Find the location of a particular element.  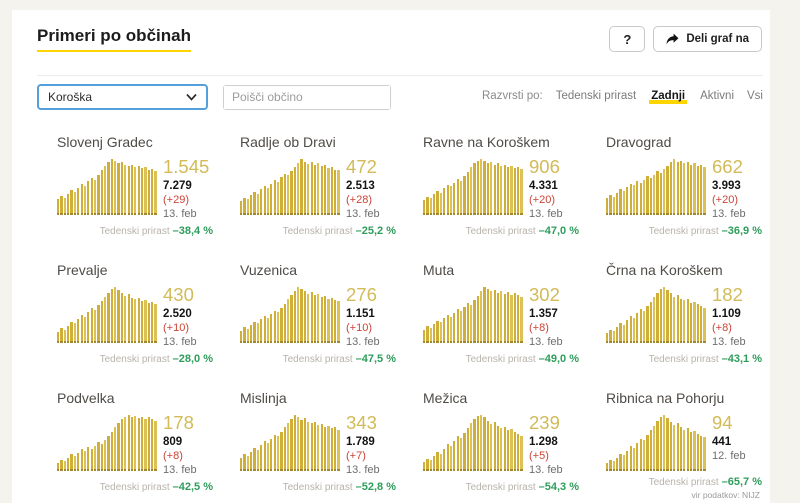

card-footer: Tedenski prirast –42,5 % is located at coordinates (135, 487).